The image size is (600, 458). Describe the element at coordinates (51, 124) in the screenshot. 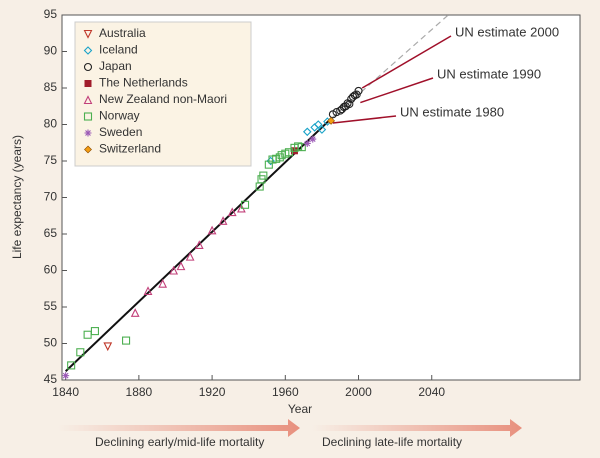

I see `y-tick-label: 80` at that location.